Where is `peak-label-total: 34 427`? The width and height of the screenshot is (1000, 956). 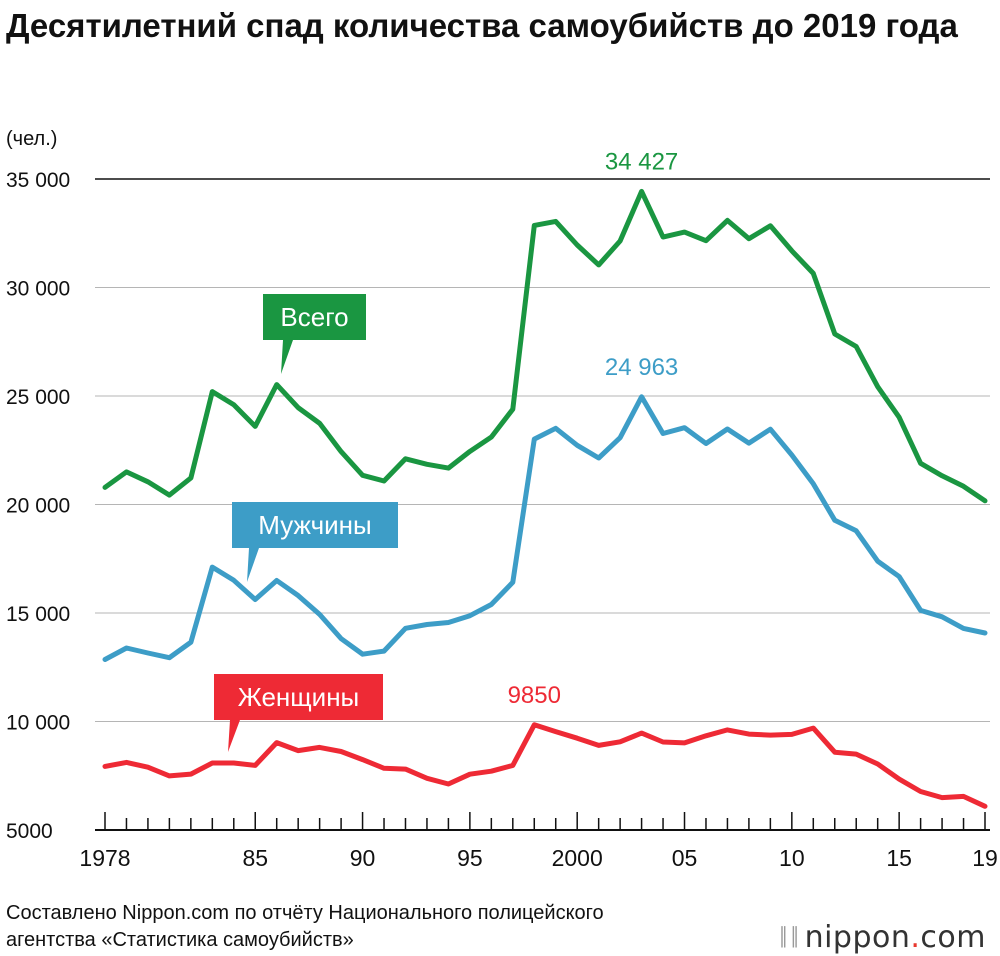
peak-label-total: 34 427 is located at coordinates (641, 161).